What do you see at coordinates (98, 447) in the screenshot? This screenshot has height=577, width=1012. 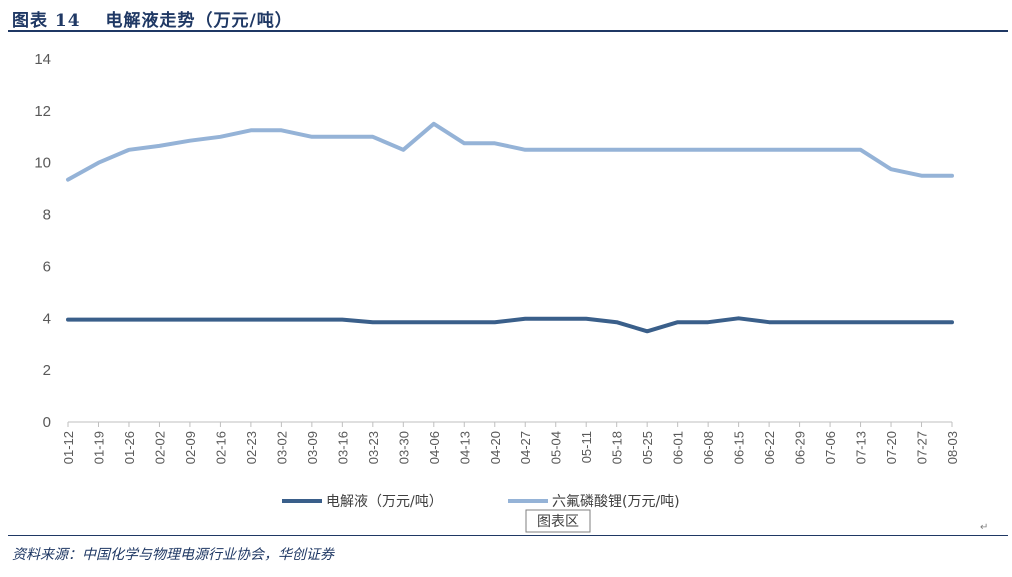 I see `x-tick-label: 01-19` at bounding box center [98, 447].